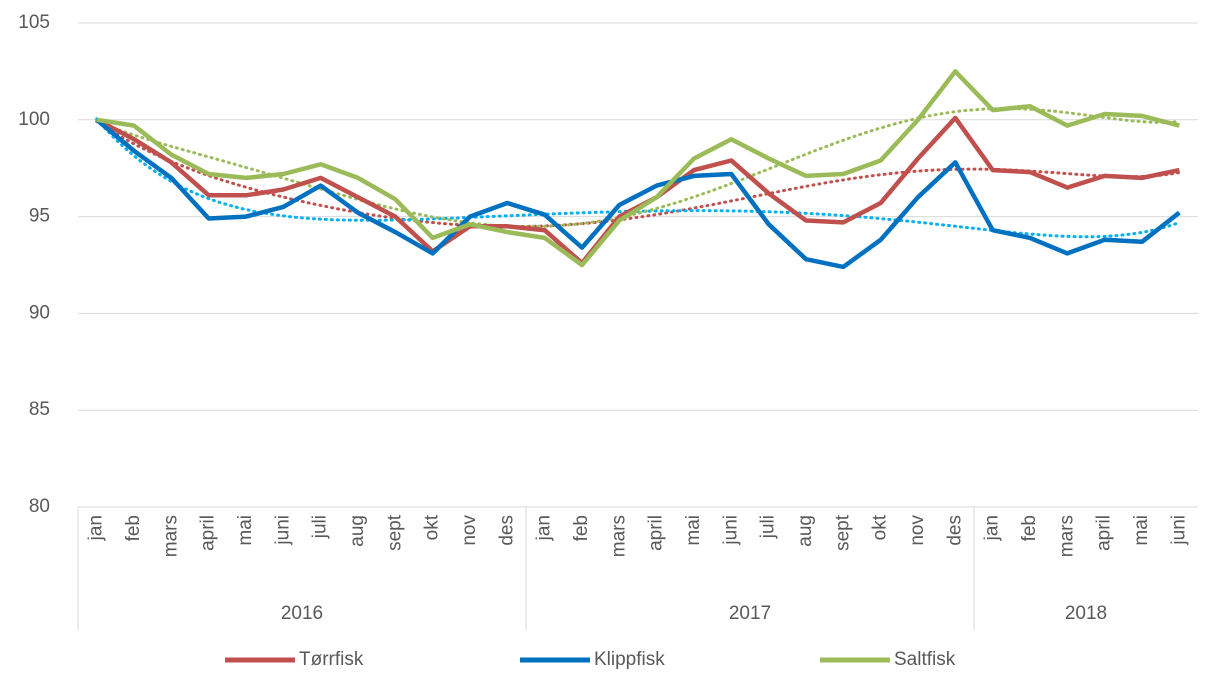  What do you see at coordinates (34, 119) in the screenshot?
I see `y-tick-label: 100` at bounding box center [34, 119].